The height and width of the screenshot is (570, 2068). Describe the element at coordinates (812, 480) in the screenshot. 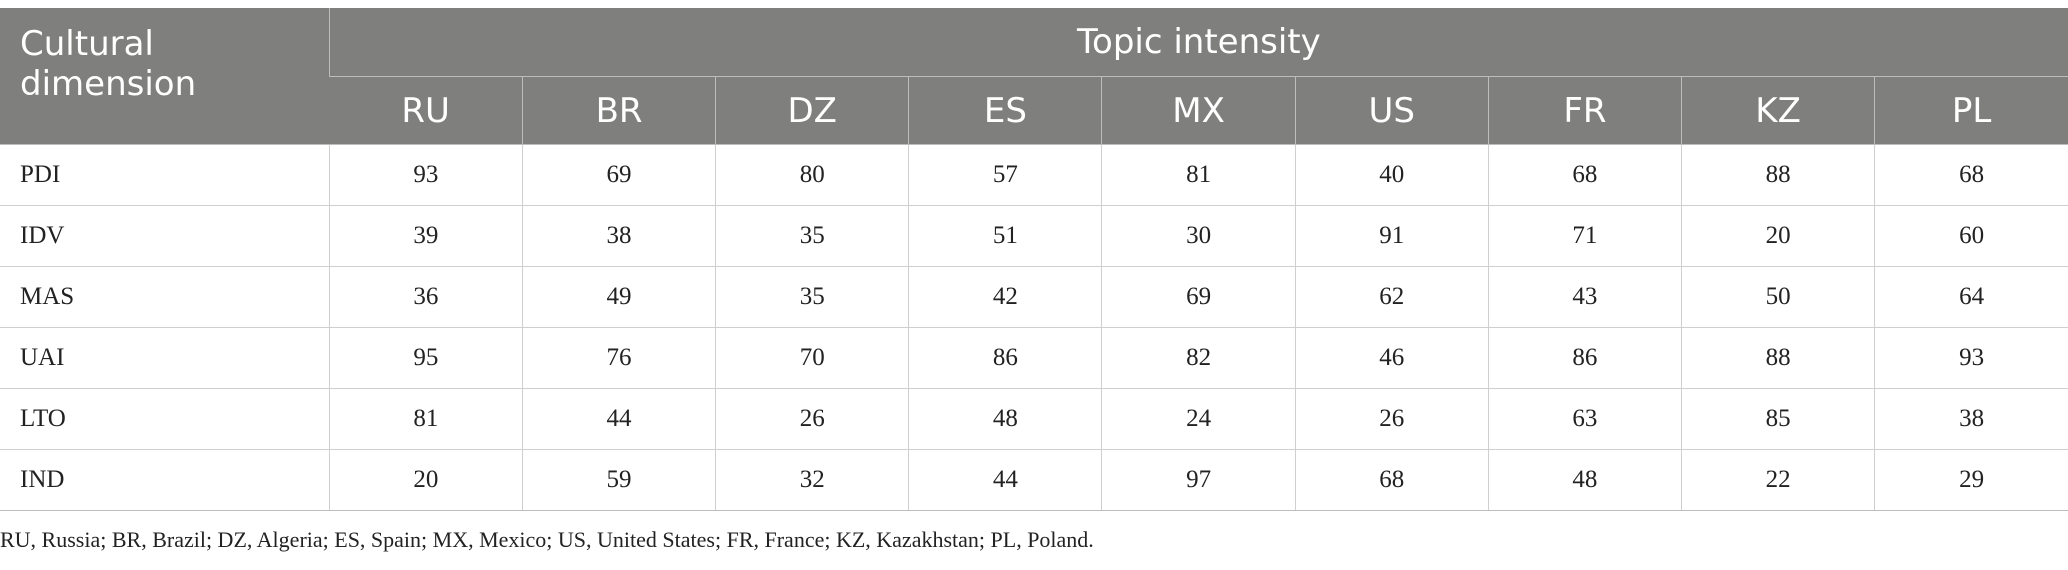

I see `table-cell: 32` at that location.